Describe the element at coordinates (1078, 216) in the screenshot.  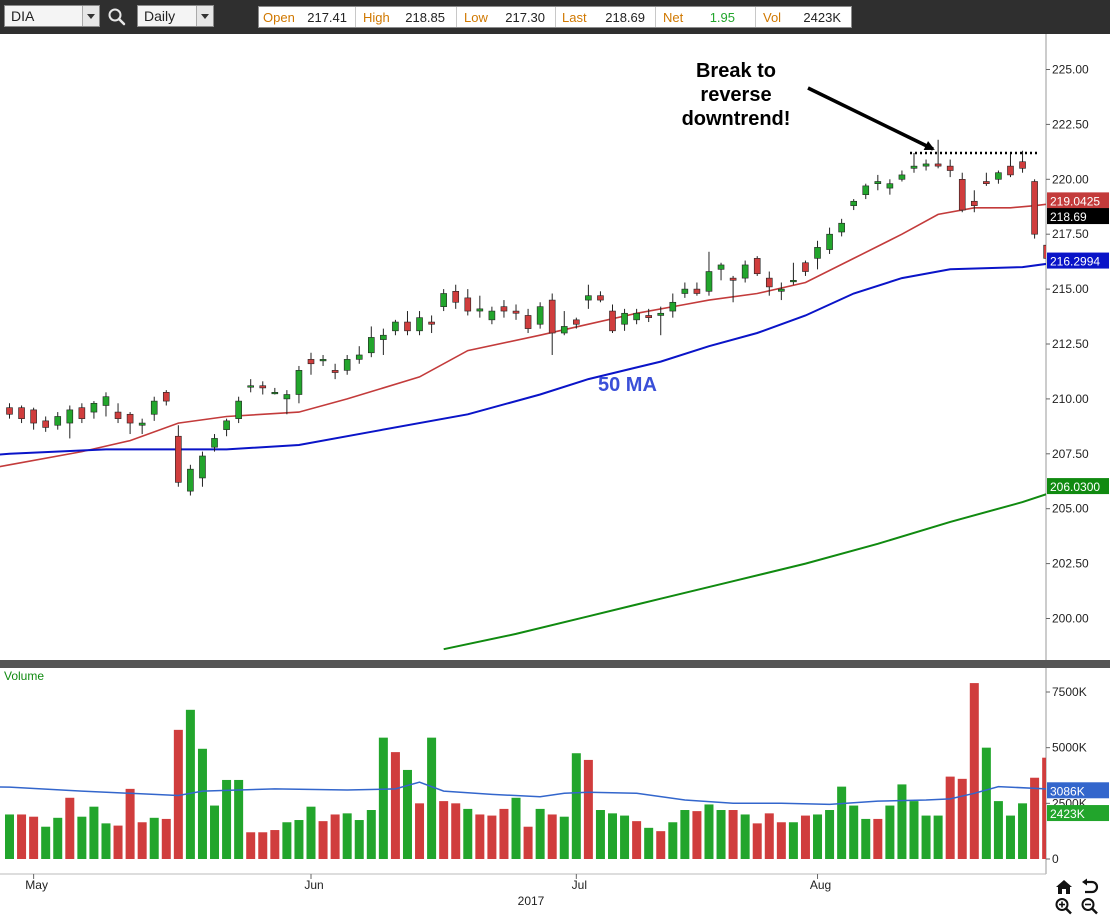
I see `last-price-tag-bg` at that location.